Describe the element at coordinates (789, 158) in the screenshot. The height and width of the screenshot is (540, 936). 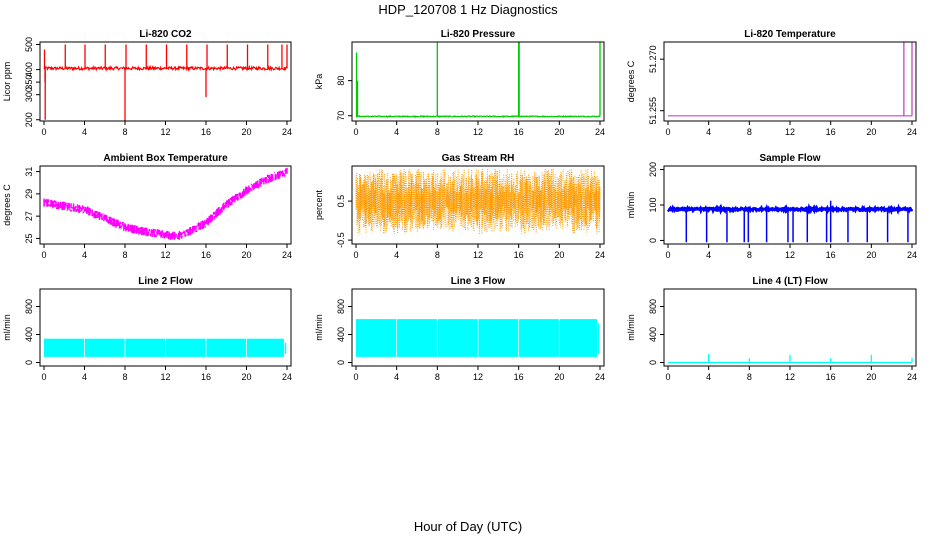
I see `panel-title: Sample Flow` at that location.